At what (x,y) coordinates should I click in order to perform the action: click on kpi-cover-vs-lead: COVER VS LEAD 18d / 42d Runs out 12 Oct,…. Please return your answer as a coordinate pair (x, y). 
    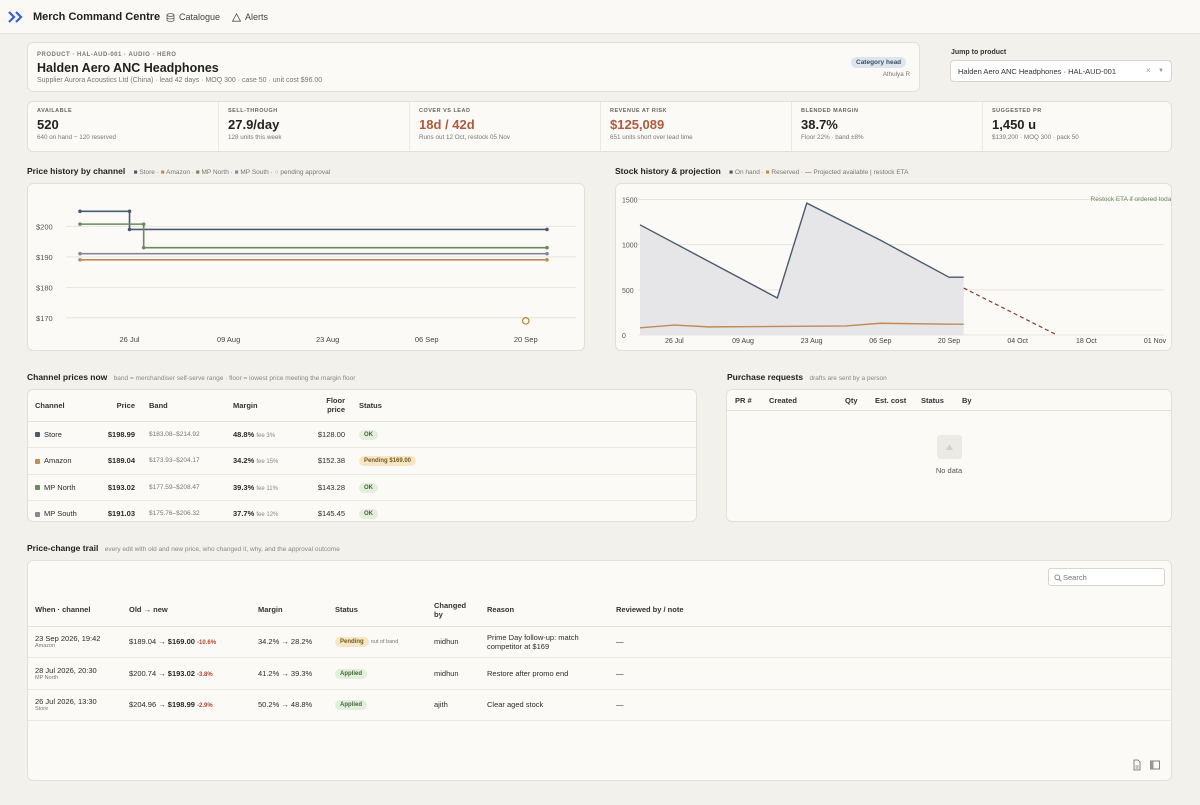
    Looking at the image, I should click on (505, 126).